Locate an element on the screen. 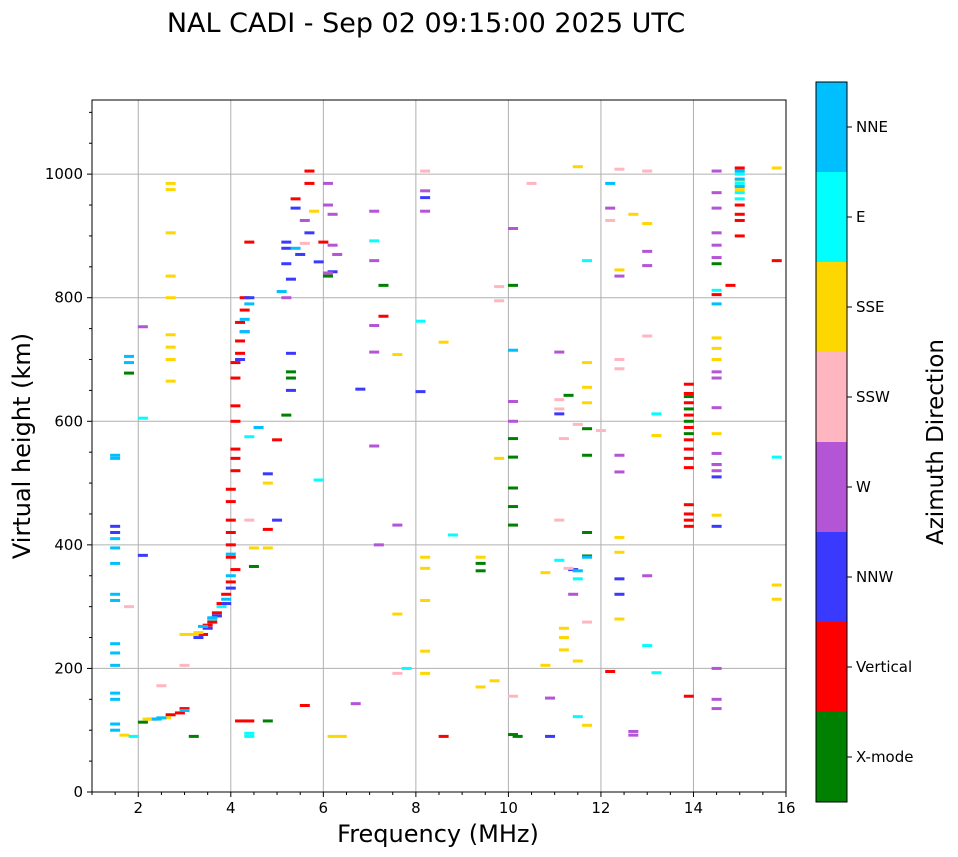 This screenshot has width=958, height=857. y-tick-label: 0 is located at coordinates (78, 792).